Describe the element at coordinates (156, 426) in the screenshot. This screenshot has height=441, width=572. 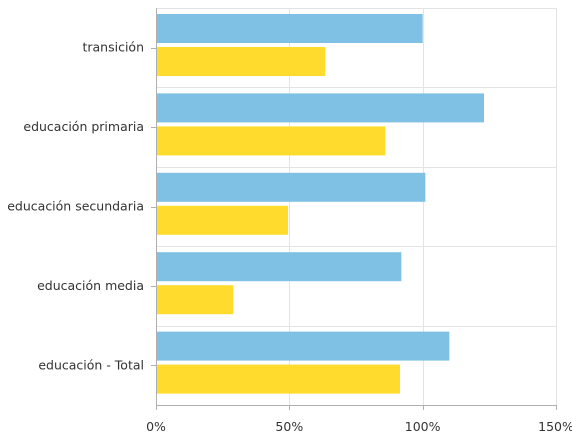
I see `x-tick-label-0: 0%` at that location.